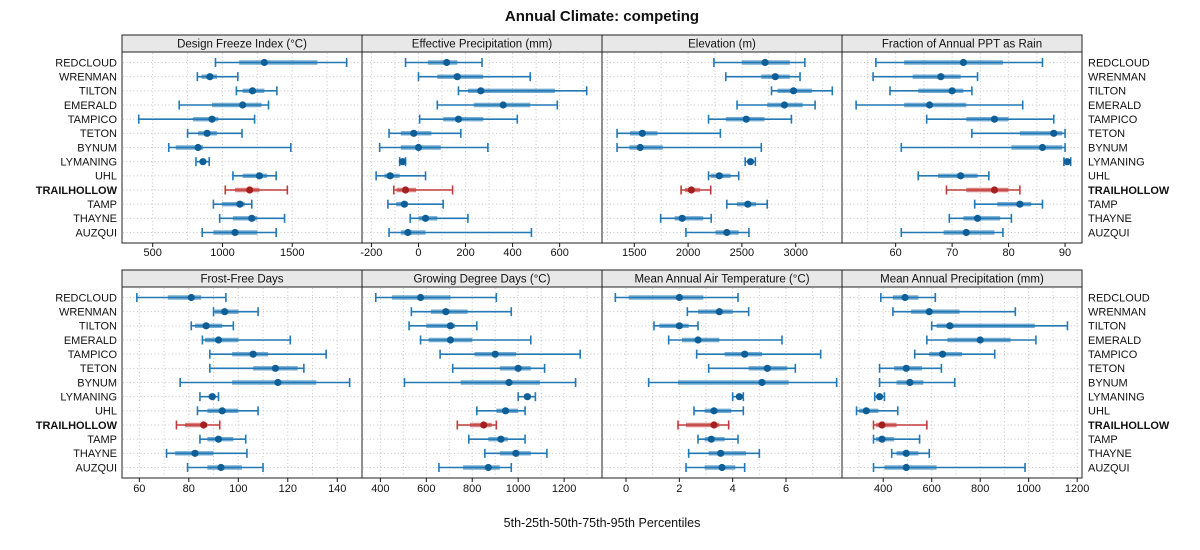 The image size is (1200, 550). I want to click on station-label-left: TAMPICO, so click(93, 355).